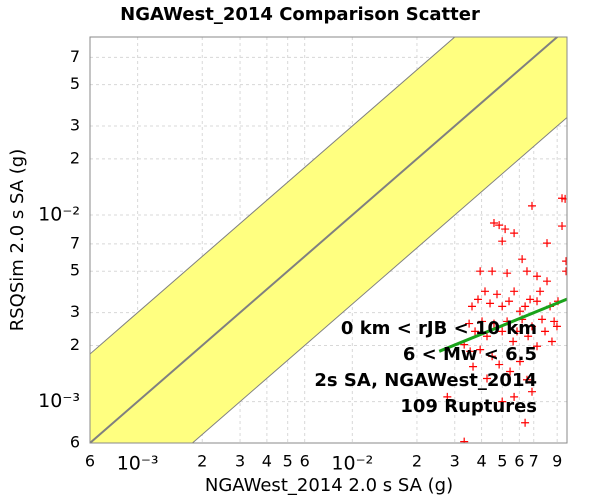  What do you see at coordinates (468, 406) in the screenshot?
I see `annotation: 109 Ruptures` at bounding box center [468, 406].